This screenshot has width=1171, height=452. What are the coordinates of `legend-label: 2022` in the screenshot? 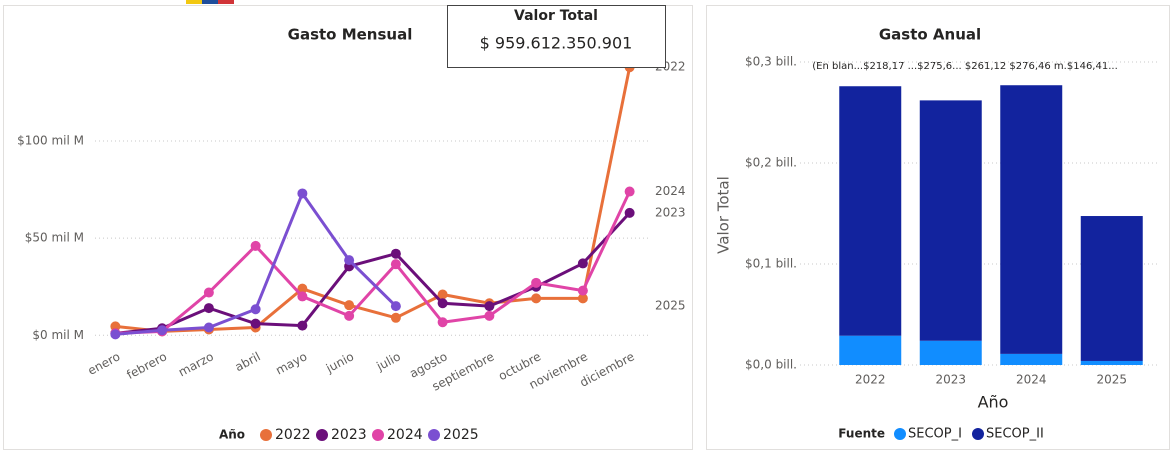 It's located at (293, 435).